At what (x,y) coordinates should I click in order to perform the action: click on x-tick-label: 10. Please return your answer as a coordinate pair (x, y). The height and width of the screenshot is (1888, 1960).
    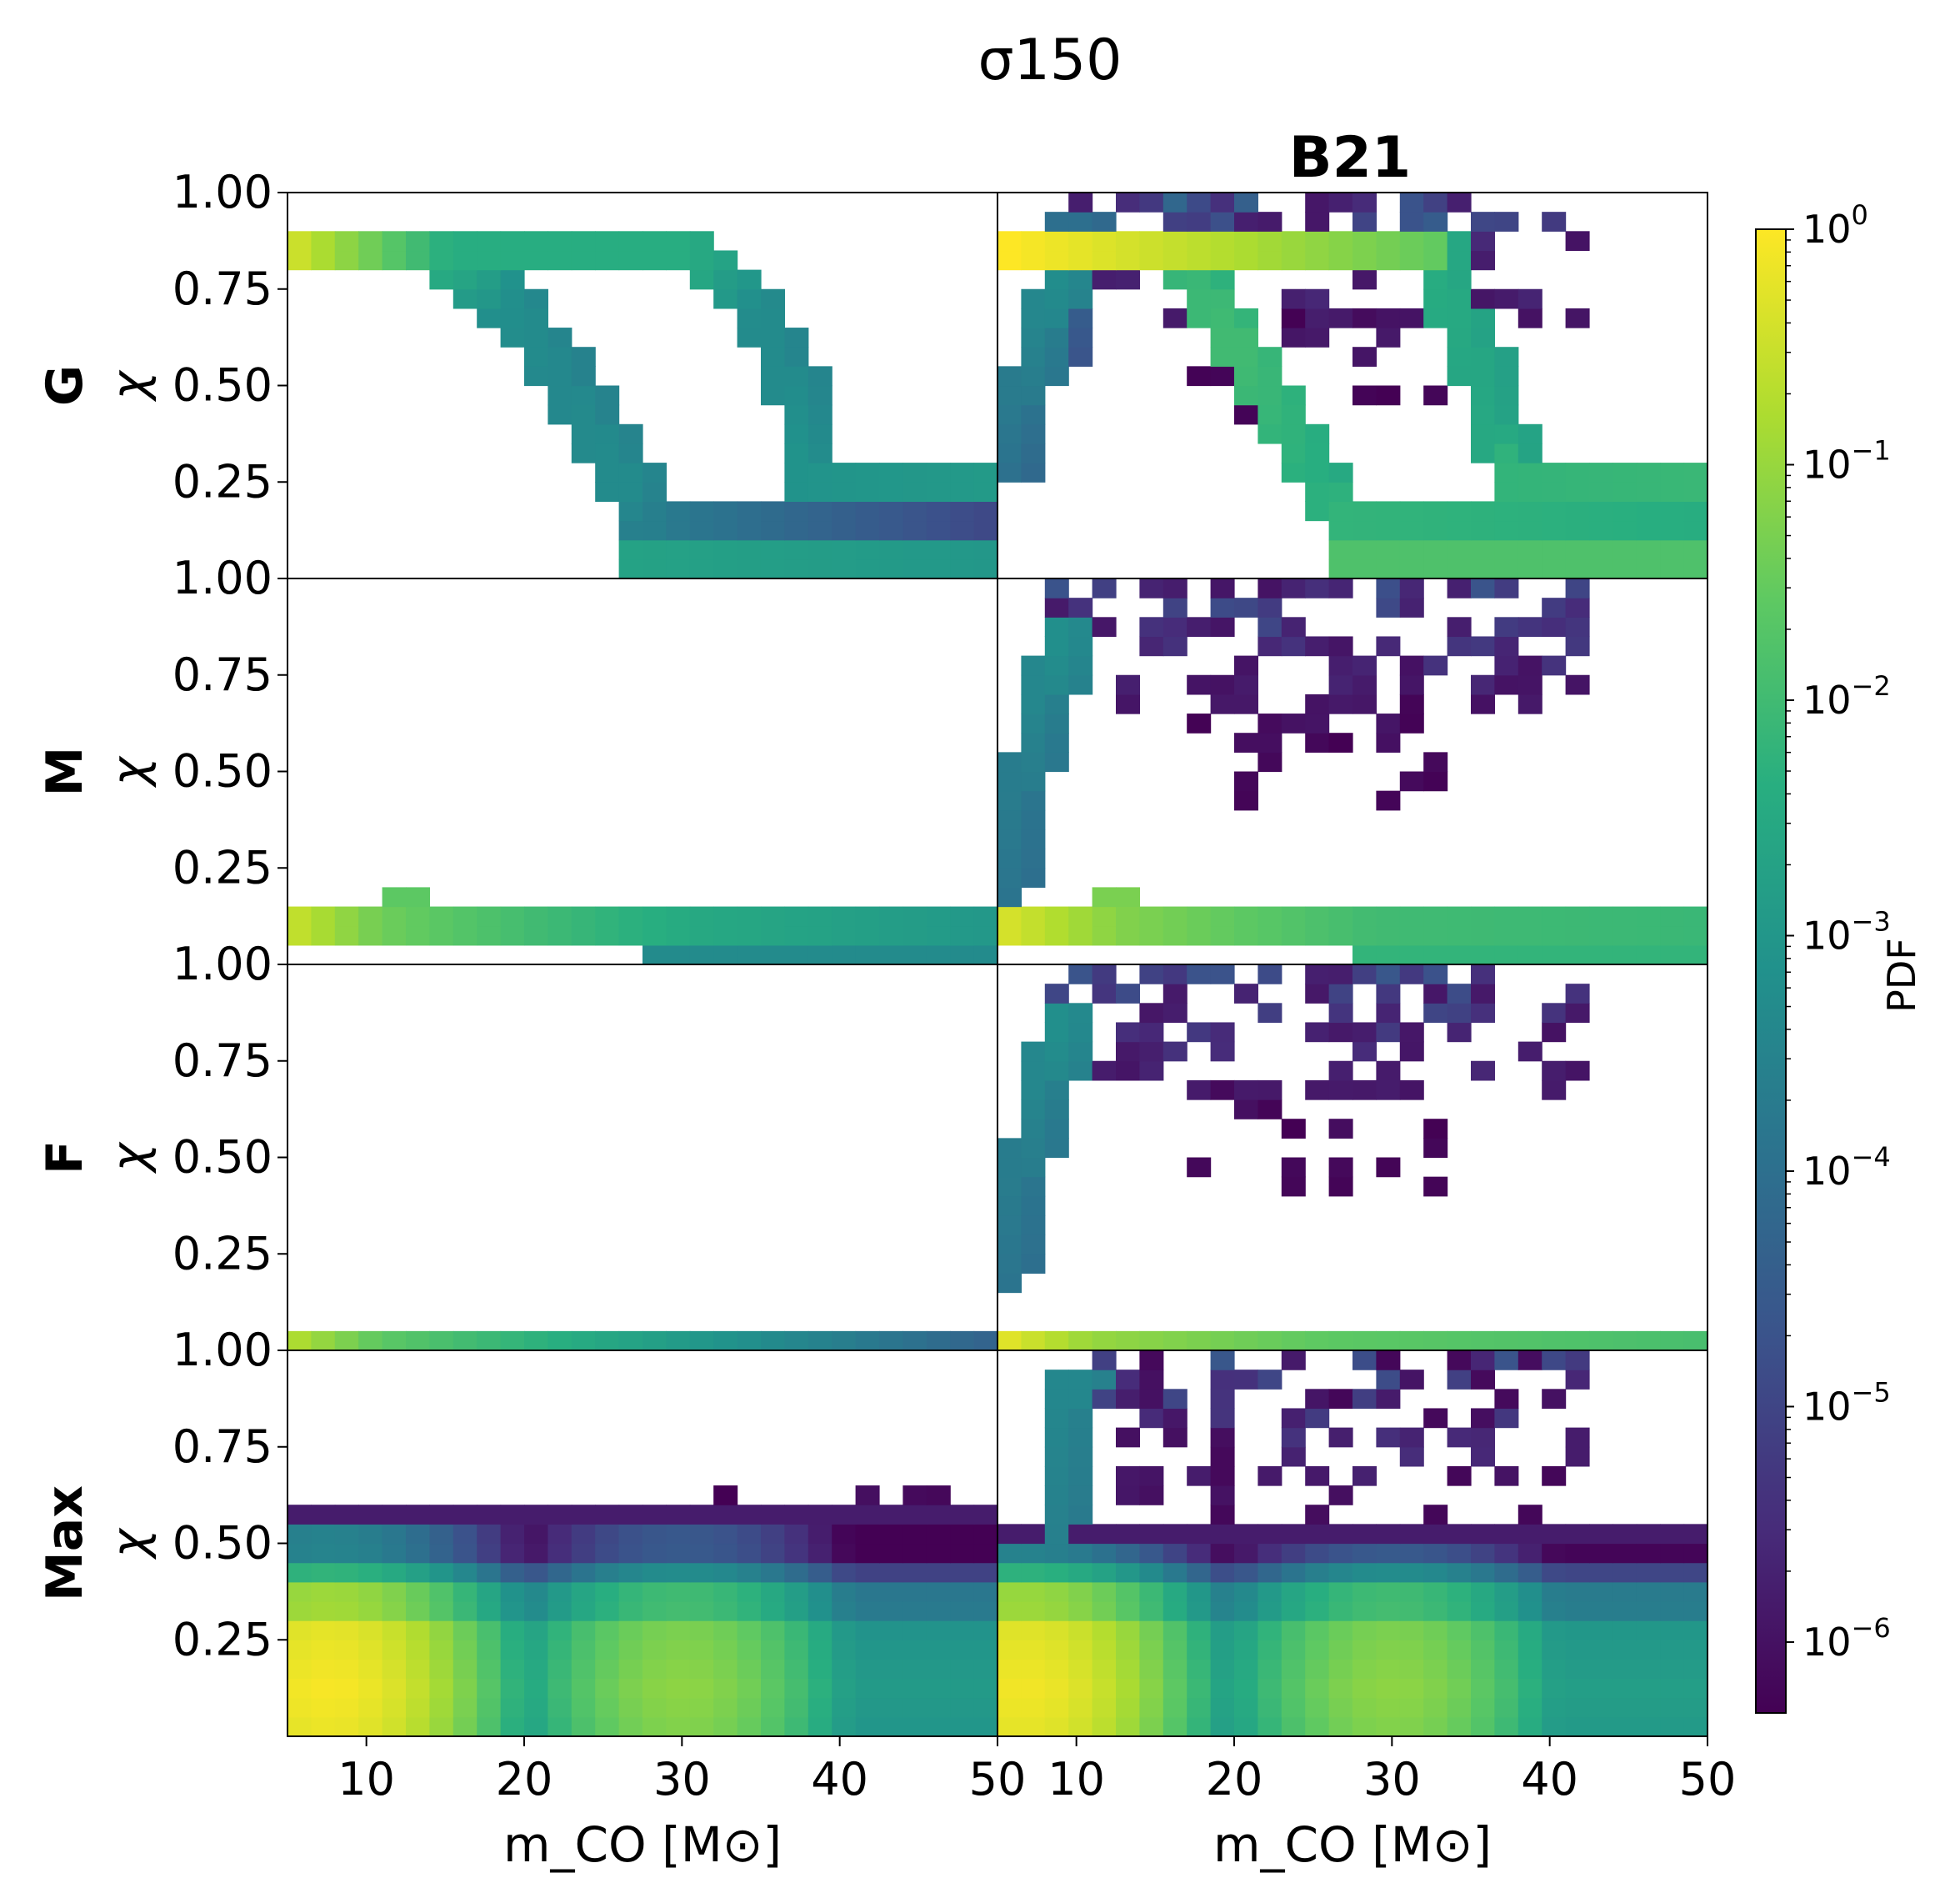
    Looking at the image, I should click on (1076, 1779).